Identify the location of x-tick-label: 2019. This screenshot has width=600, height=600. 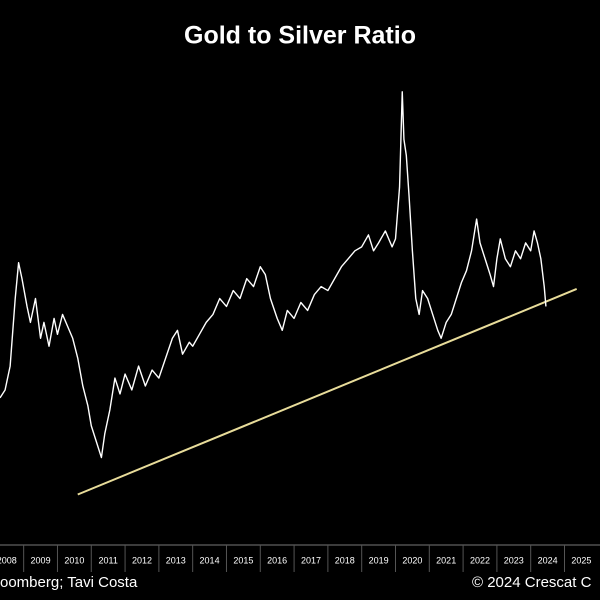
(379, 560).